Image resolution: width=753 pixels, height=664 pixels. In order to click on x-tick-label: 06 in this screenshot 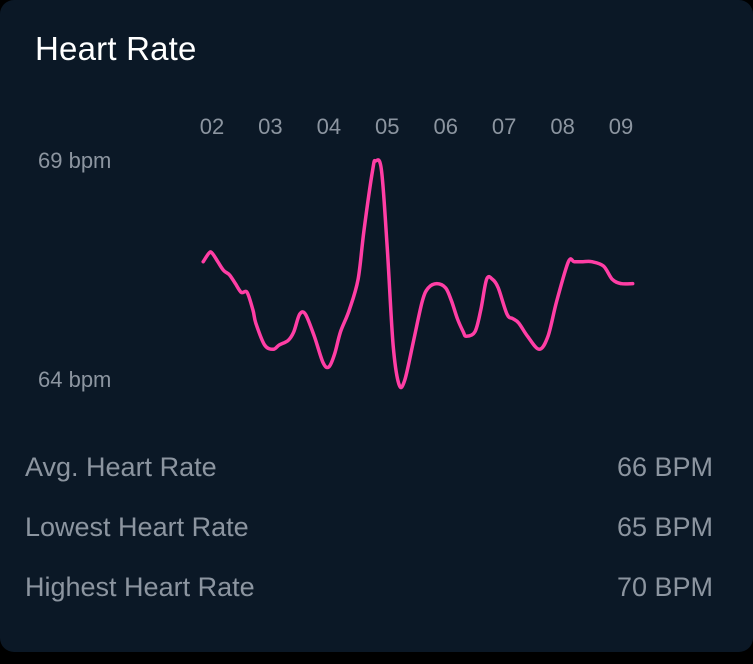, I will do `click(445, 126)`.